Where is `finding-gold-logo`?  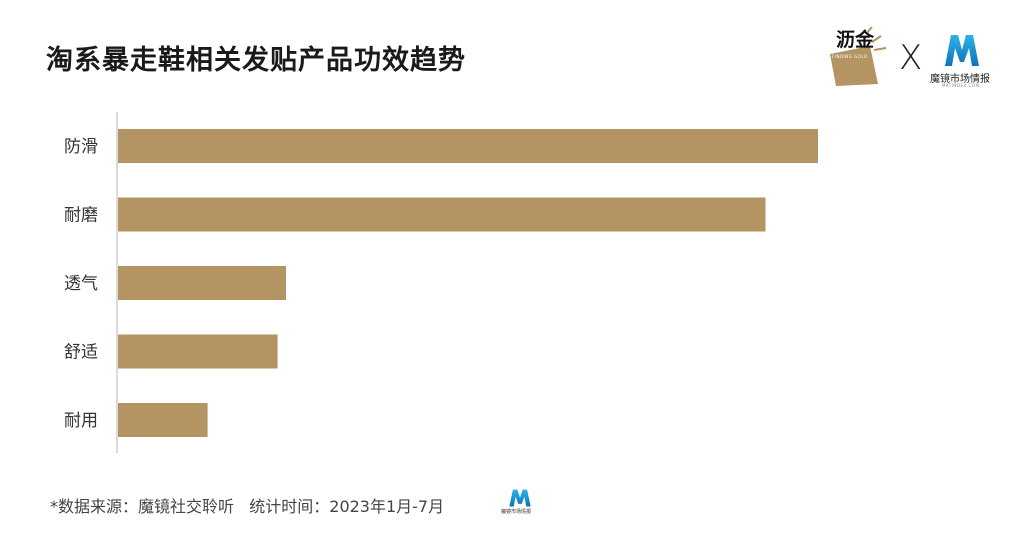
finding-gold-logo is located at coordinates (858, 56).